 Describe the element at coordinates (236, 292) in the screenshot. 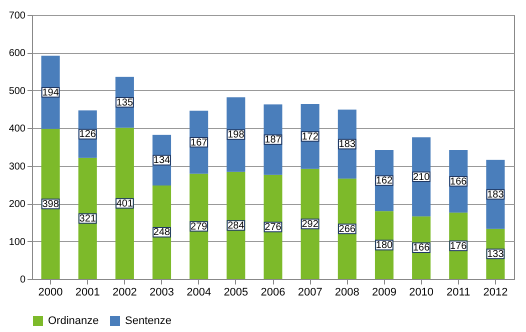

I see `x-tick-label: 2005` at that location.